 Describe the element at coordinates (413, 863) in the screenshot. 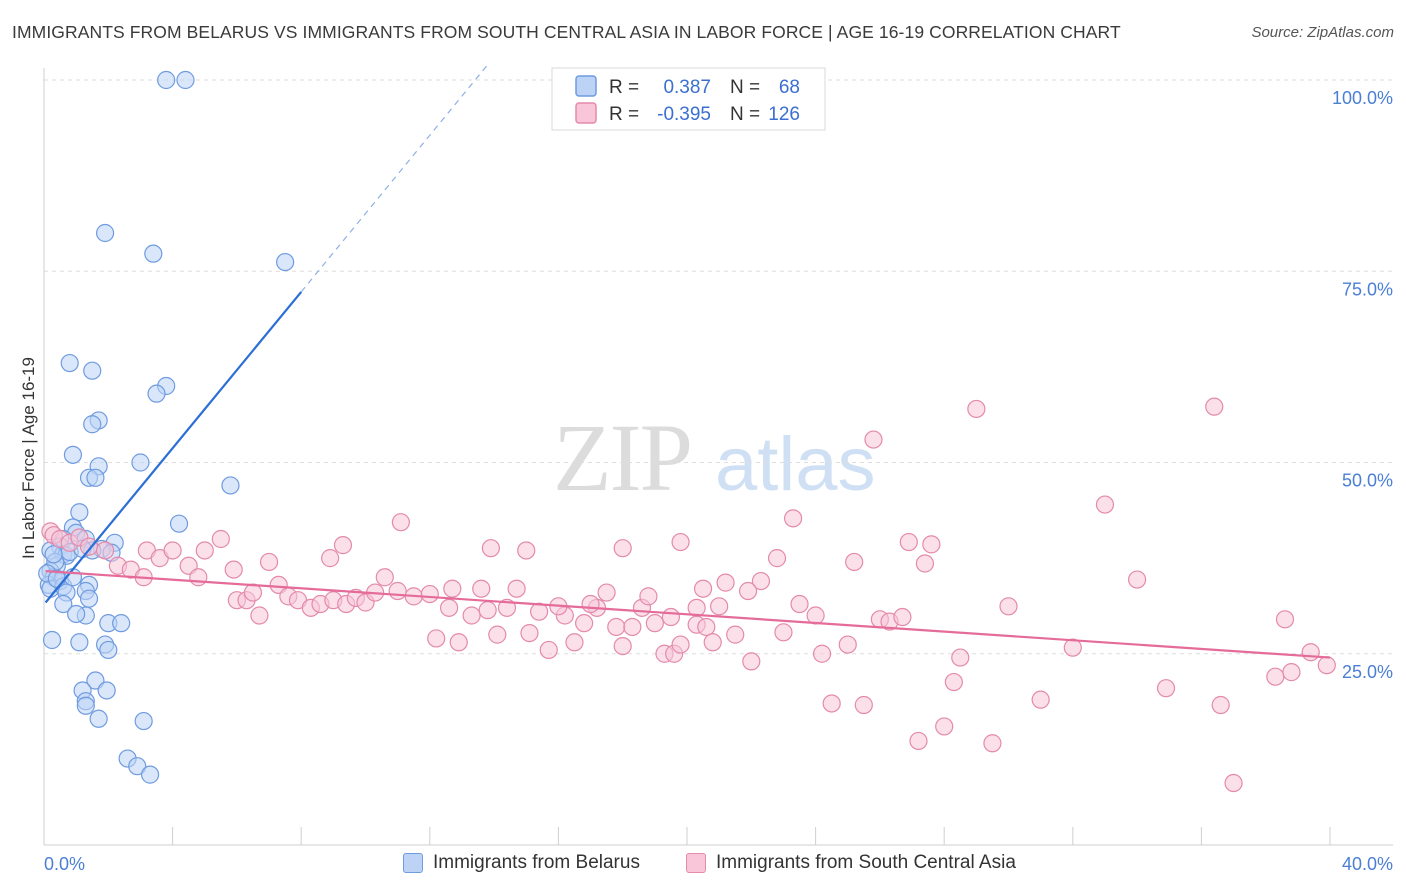

I see `bottom-legend-swatch-belarus` at that location.